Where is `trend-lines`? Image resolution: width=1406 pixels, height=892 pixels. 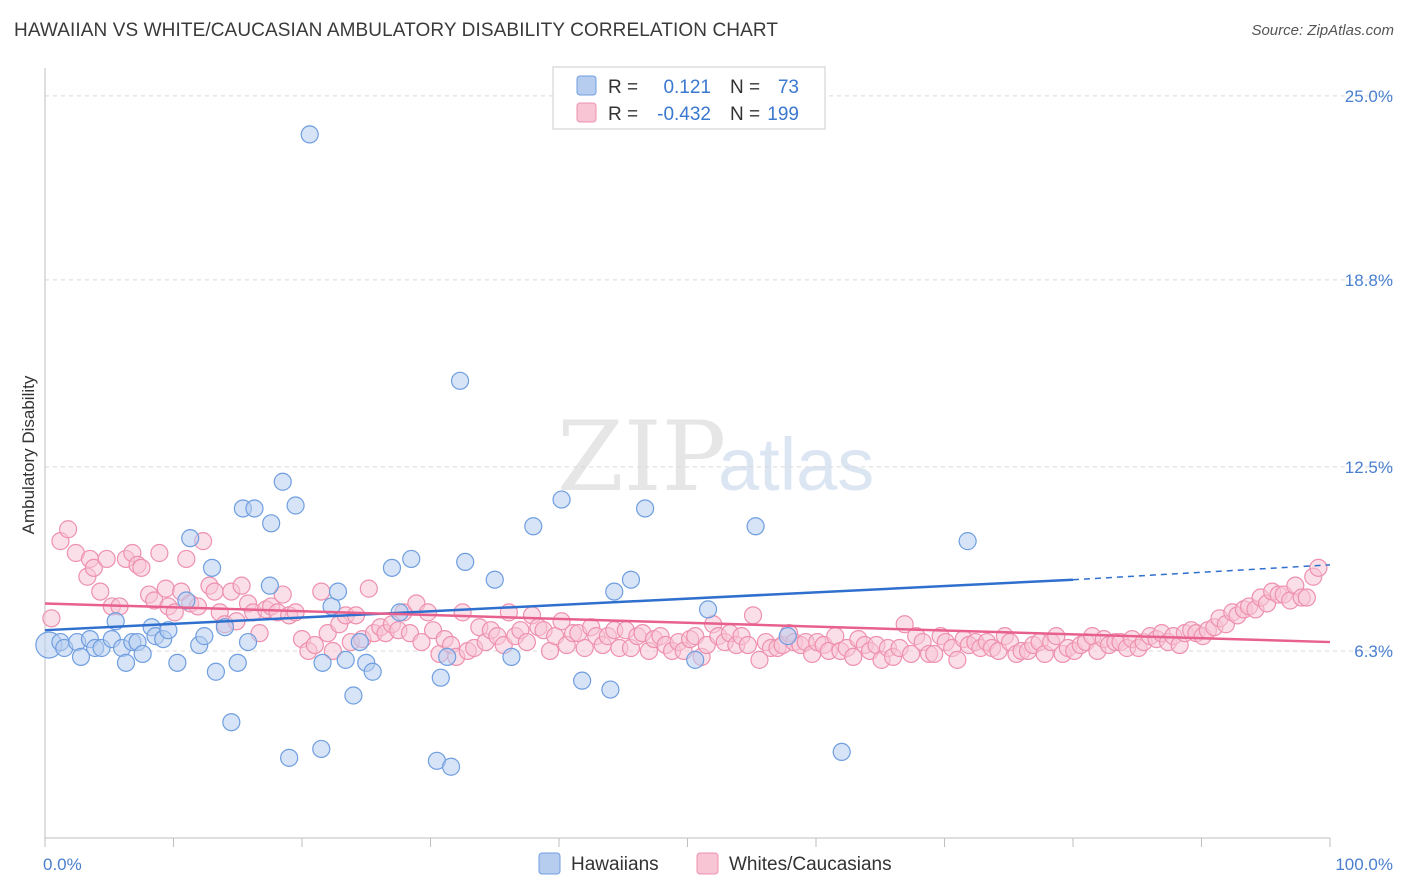
trend-lines is located at coordinates (687, 604).